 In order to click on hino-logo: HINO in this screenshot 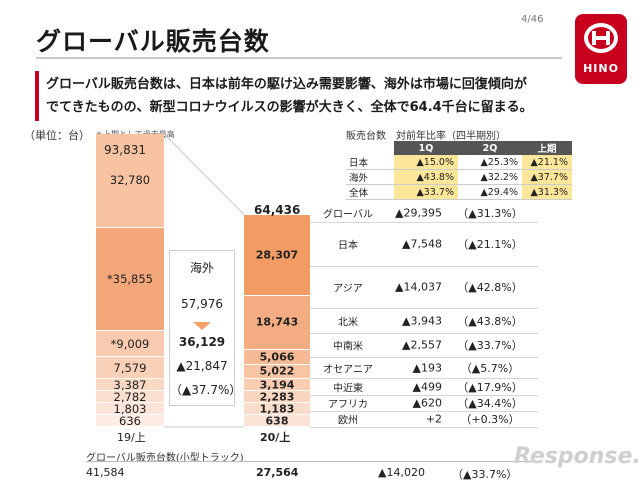, I will do `click(601, 49)`.